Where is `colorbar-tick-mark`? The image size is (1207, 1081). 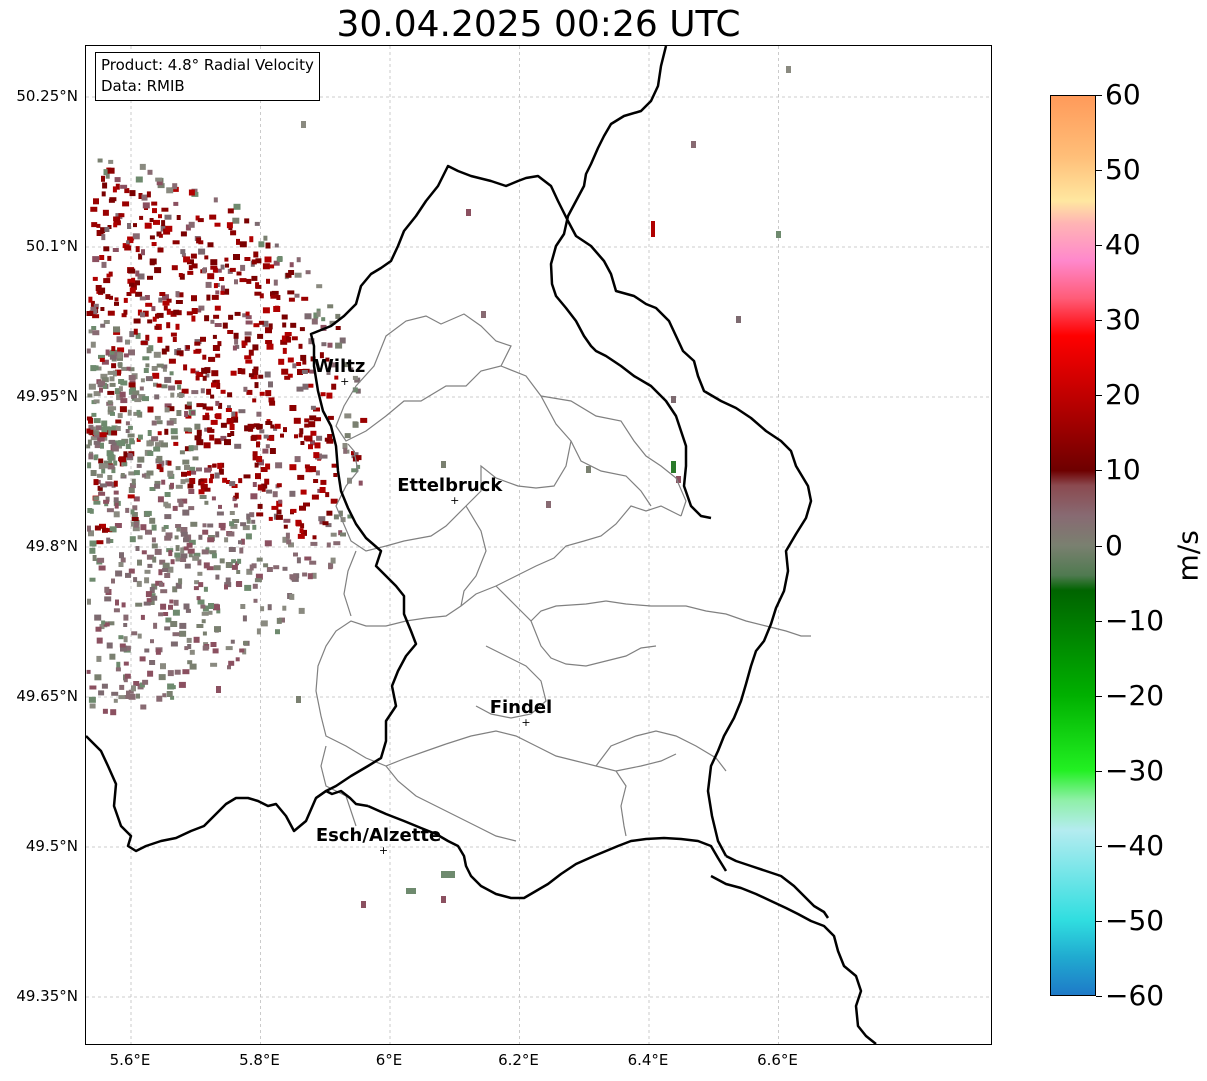
colorbar-tick-mark is located at coordinates (1099, 696).